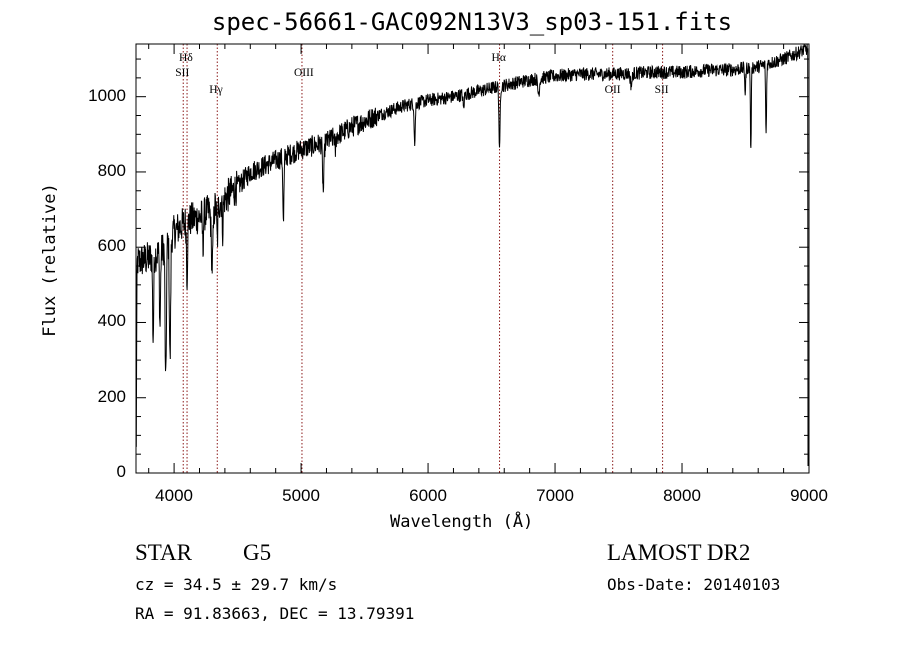  What do you see at coordinates (111, 396) in the screenshot?
I see `y-tick-label: 200` at bounding box center [111, 396].